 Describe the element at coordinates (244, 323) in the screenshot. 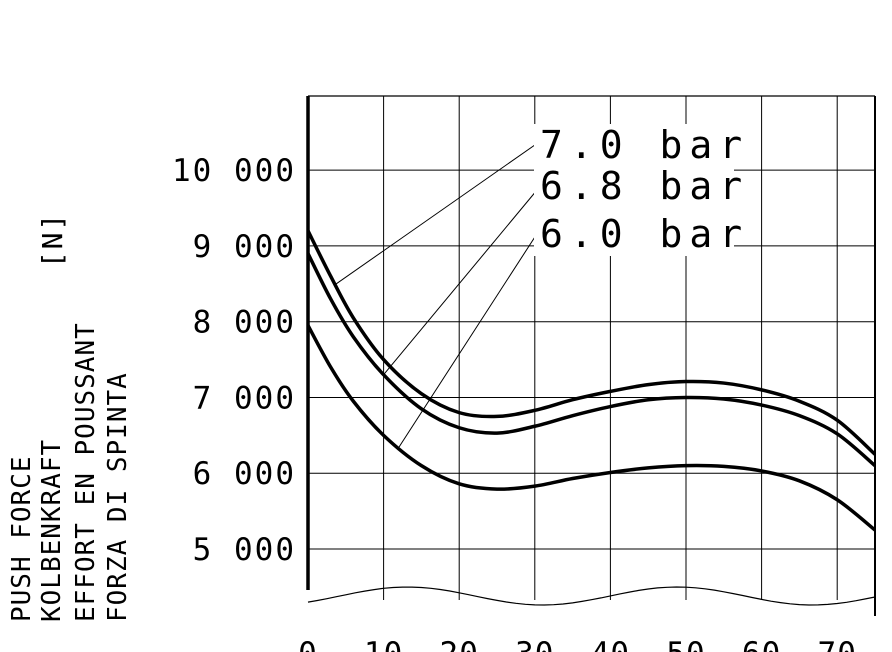

I see `y-tick-label: 8 000` at that location.